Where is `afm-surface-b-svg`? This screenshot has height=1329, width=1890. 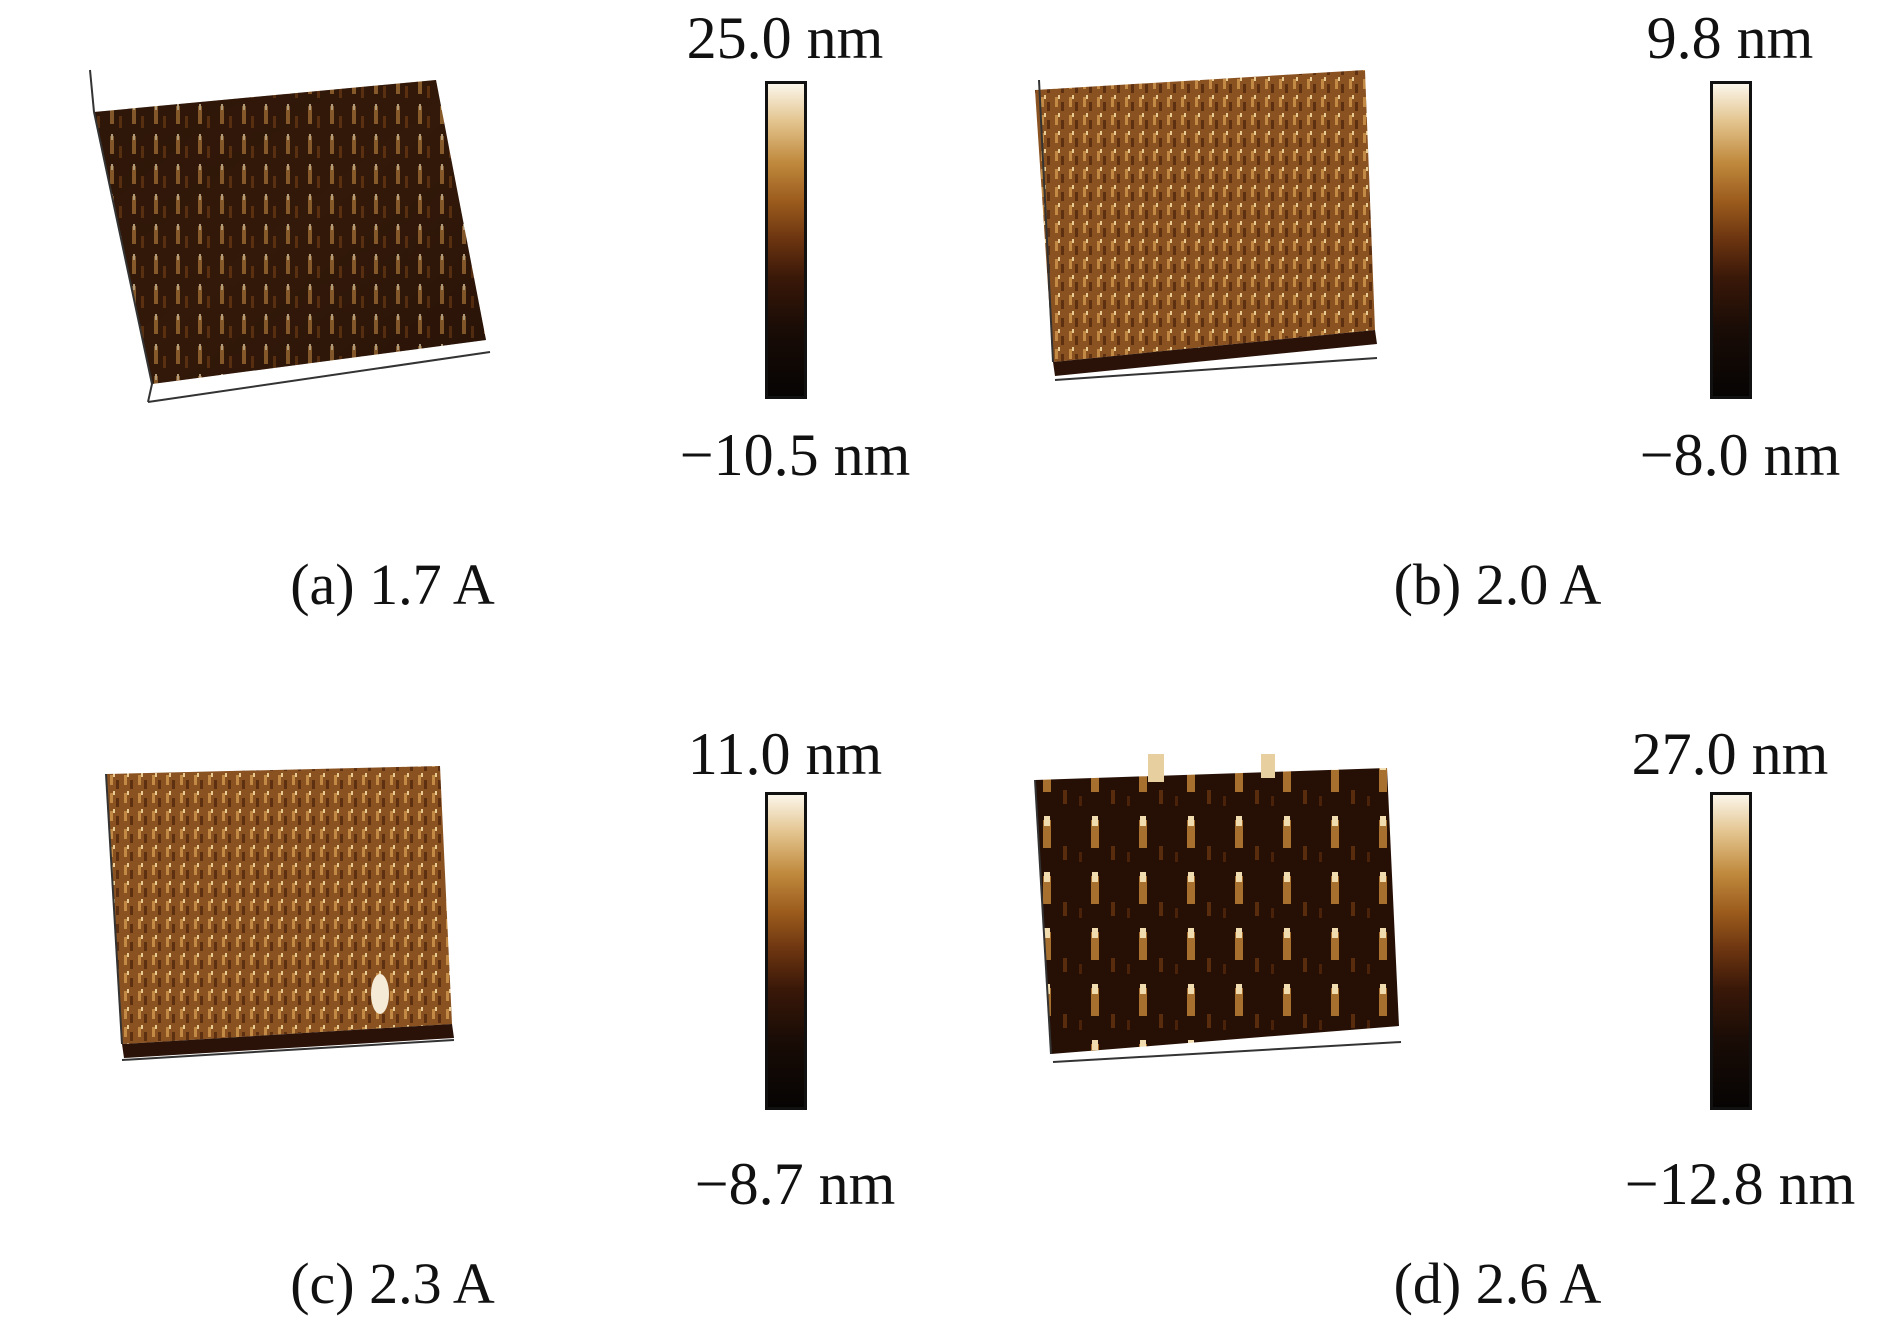 afm-surface-b-svg is located at coordinates (1206, 225).